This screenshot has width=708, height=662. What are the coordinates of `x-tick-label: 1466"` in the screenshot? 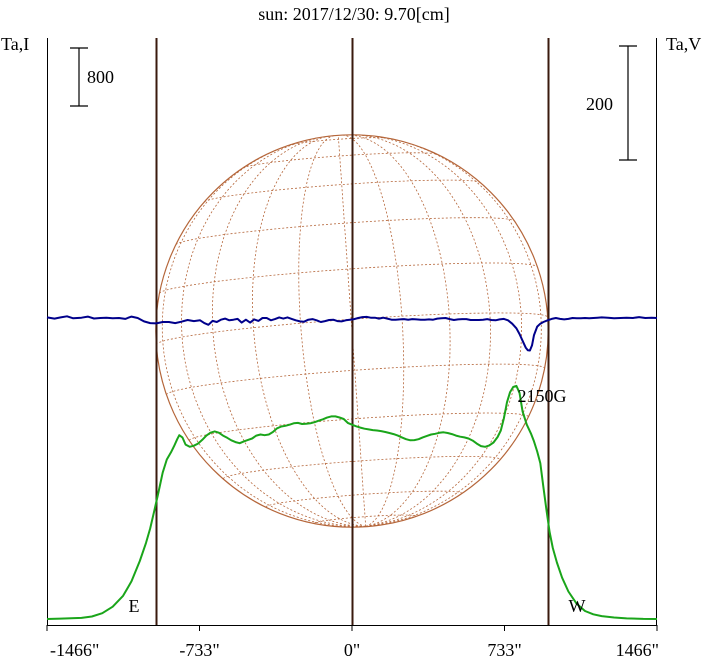 It's located at (637, 650).